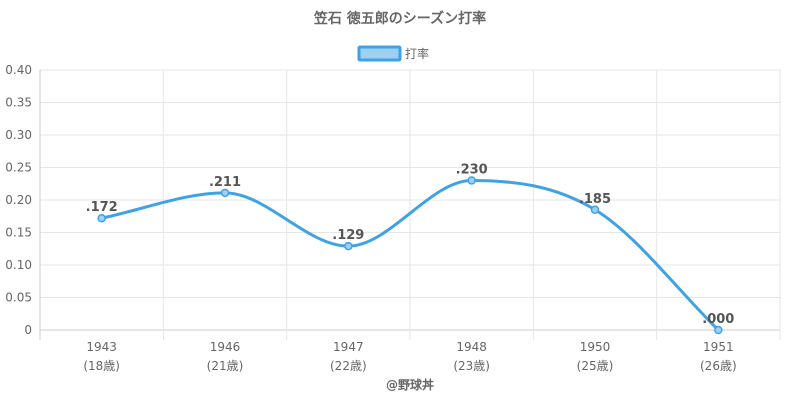 The width and height of the screenshot is (800, 400). I want to click on legend-label-batting-average: 打率, so click(417, 53).